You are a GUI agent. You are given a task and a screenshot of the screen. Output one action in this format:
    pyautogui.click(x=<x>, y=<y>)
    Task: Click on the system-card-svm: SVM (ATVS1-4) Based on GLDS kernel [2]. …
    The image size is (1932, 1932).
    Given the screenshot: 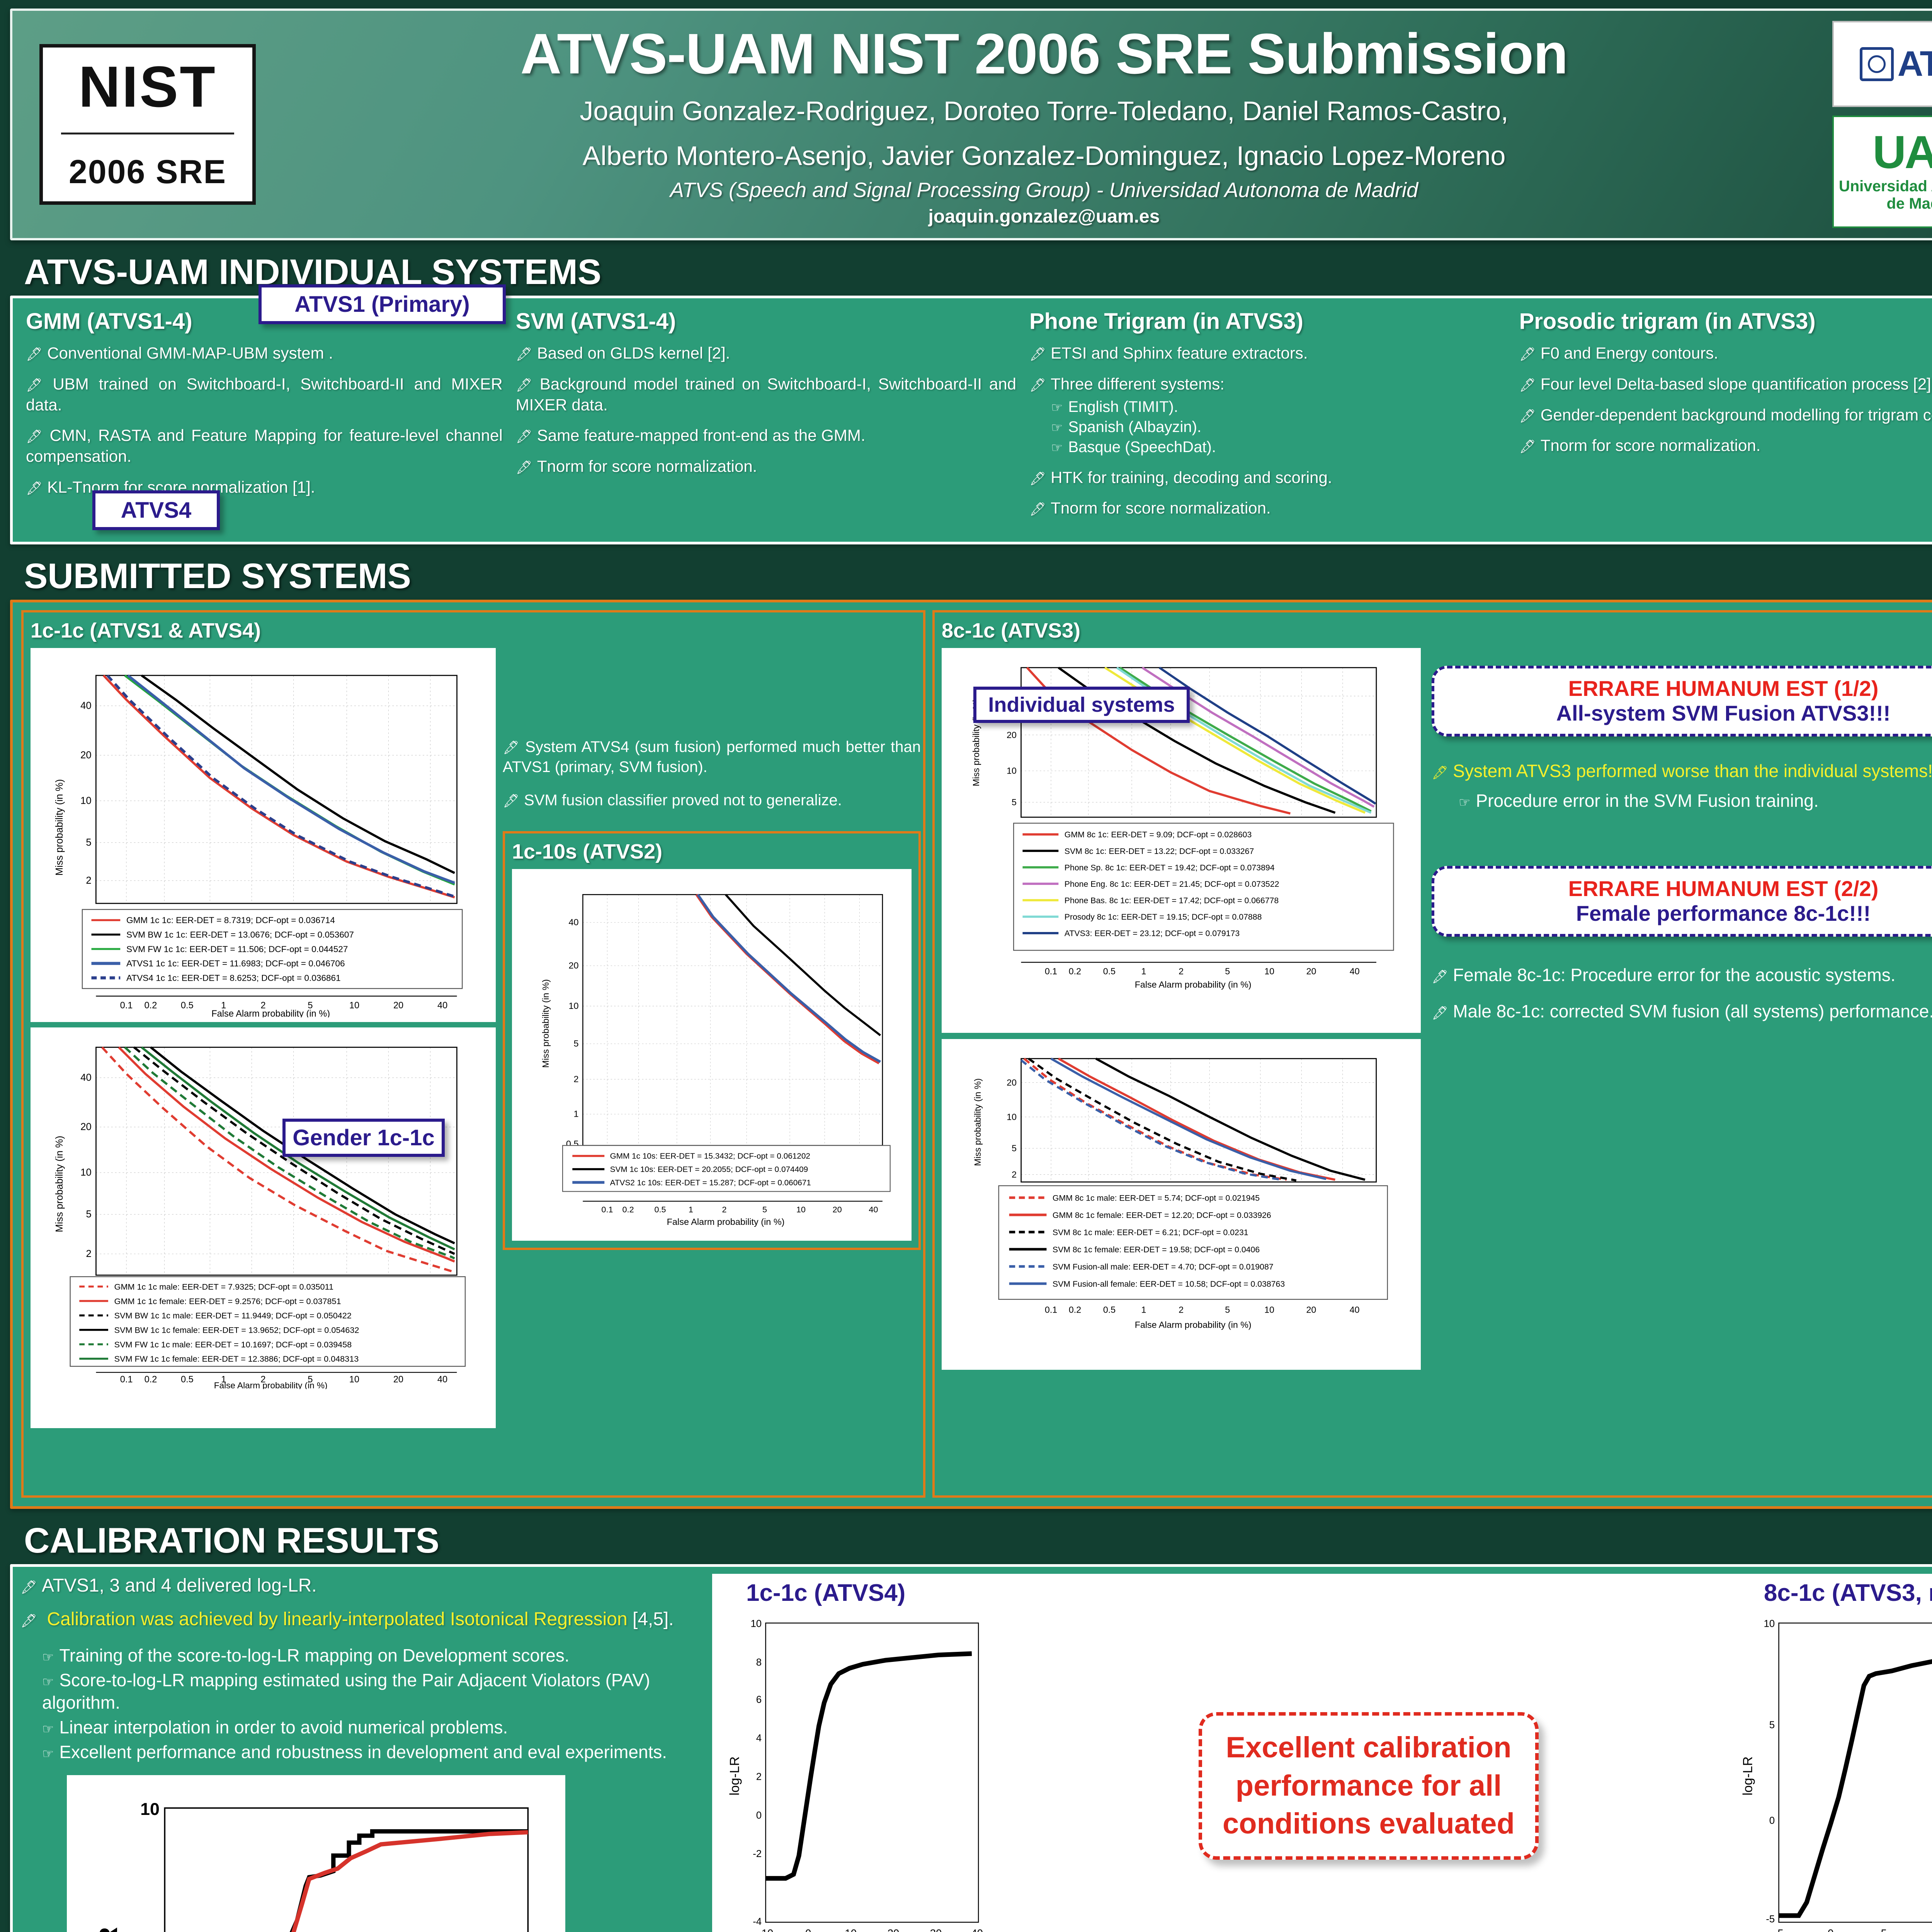 What is the action you would take?
    pyautogui.click(x=766, y=418)
    